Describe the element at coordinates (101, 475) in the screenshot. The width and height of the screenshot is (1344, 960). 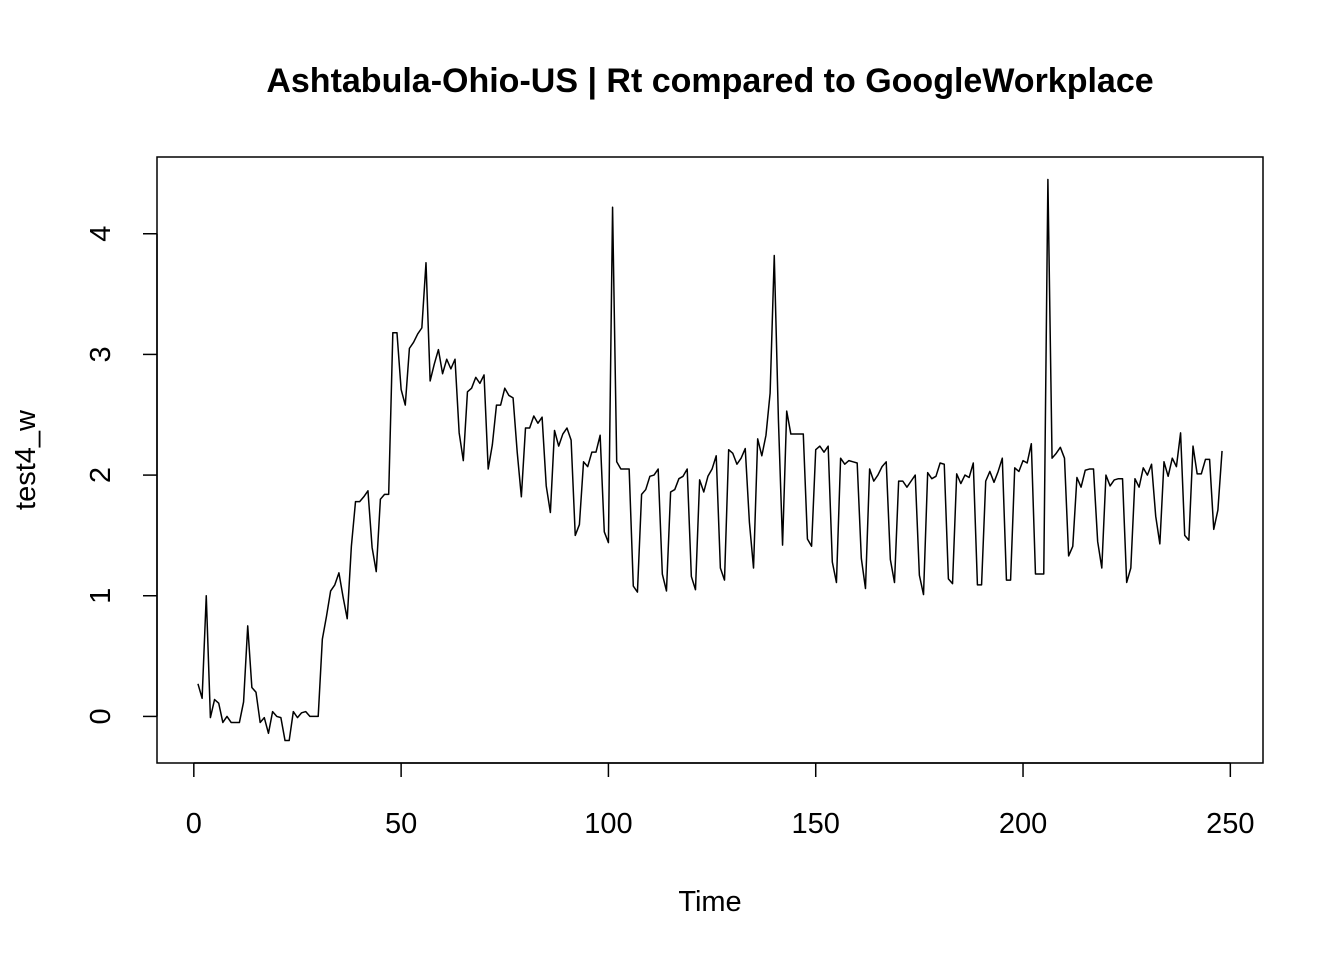
I see `y-tick-label: 2` at that location.